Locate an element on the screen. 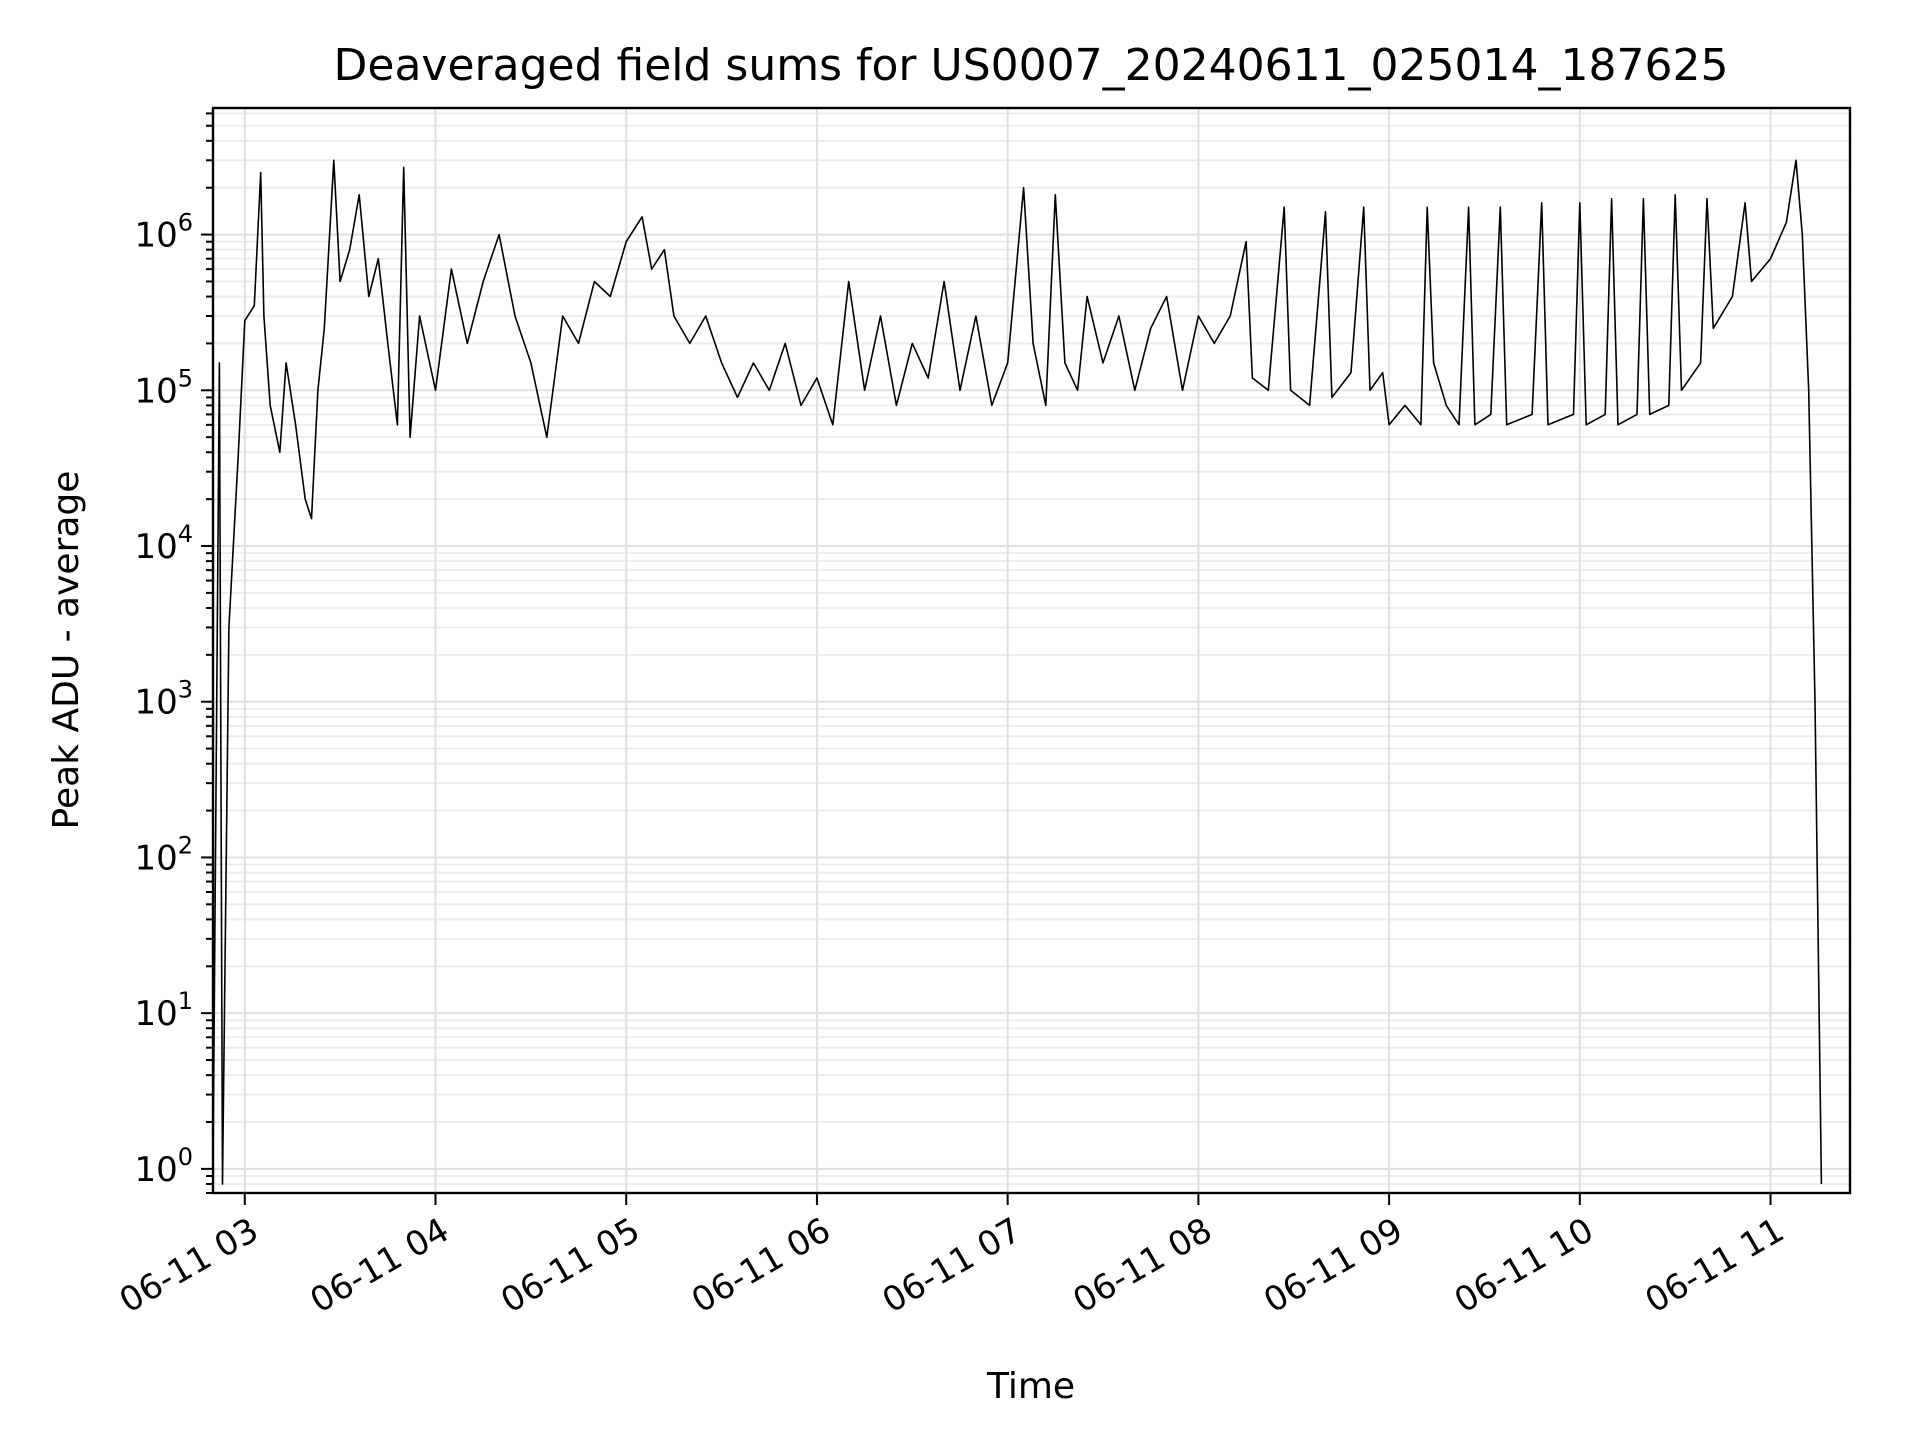 The height and width of the screenshot is (1440, 1920). x-tick-label: 06-11 06 is located at coordinates (761, 1265).